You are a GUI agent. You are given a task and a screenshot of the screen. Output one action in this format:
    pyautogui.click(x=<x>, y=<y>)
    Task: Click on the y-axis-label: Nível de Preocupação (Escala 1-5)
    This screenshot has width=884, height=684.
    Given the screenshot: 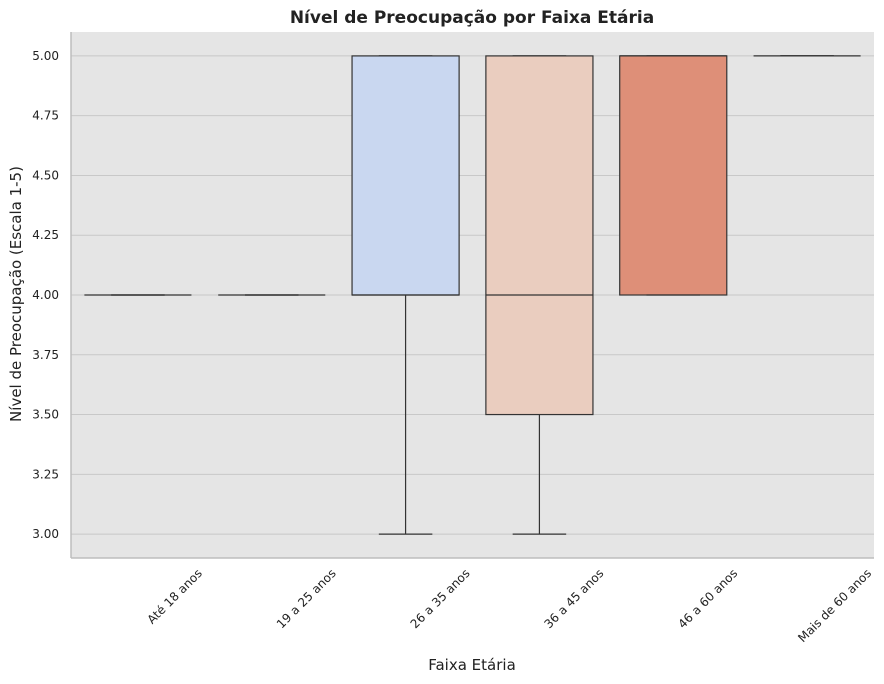 What is the action you would take?
    pyautogui.click(x=16, y=294)
    